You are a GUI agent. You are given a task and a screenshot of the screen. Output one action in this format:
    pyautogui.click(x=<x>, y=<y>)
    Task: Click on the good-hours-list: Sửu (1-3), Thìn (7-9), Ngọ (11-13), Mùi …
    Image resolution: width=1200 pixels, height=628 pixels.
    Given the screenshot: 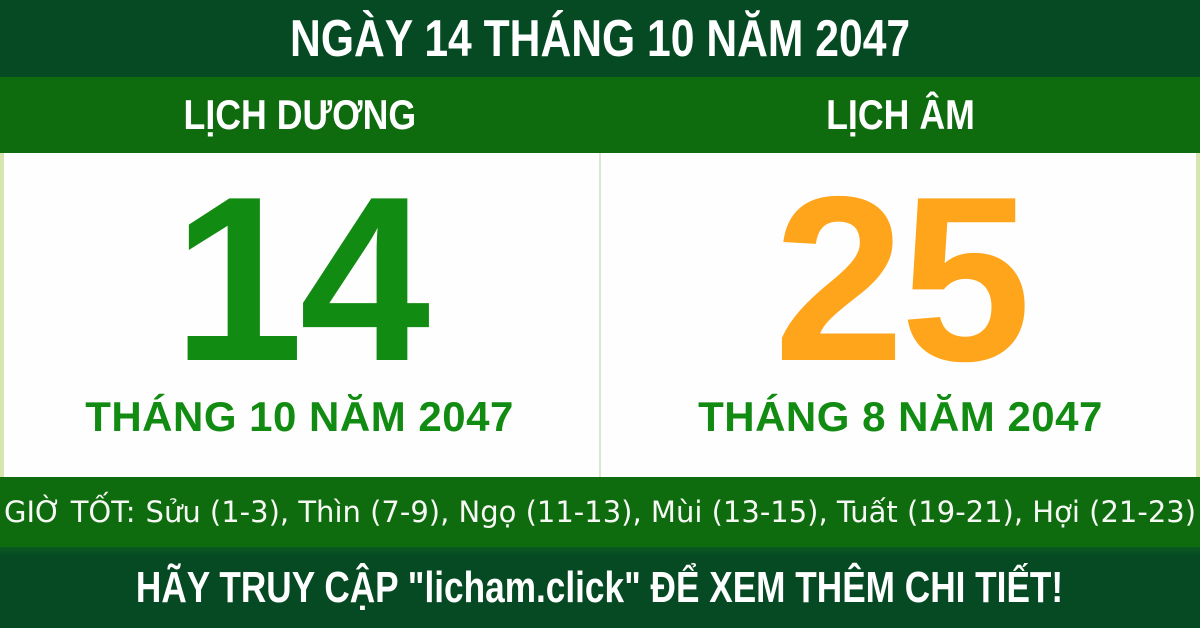 What is the action you would take?
    pyautogui.click(x=671, y=512)
    